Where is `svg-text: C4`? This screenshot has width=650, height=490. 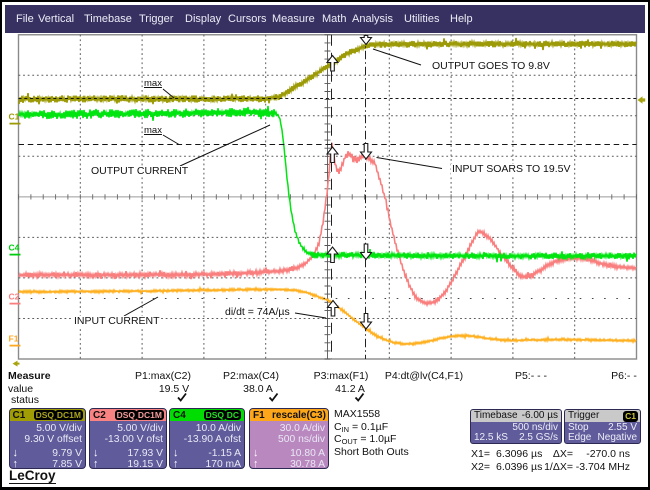 svg-text: C4 is located at coordinates (14, 248).